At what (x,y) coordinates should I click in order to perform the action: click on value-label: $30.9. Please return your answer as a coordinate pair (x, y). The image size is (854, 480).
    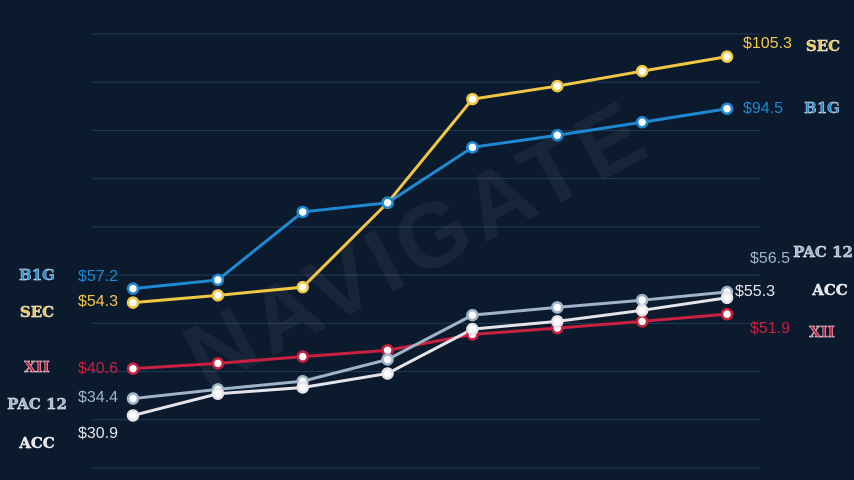
    Looking at the image, I should click on (98, 433).